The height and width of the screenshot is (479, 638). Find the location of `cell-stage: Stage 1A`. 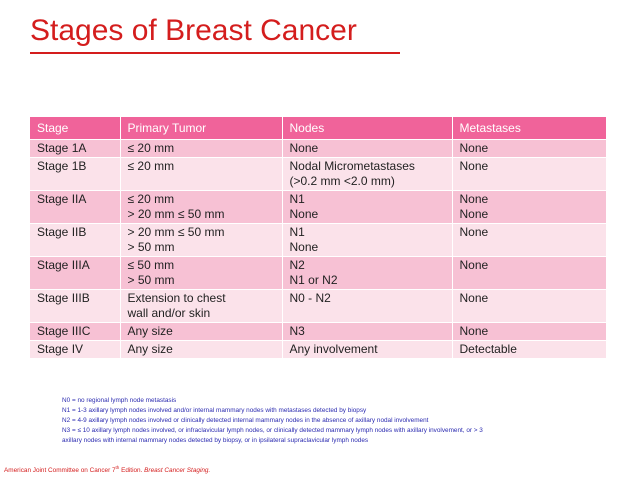

cell-stage: Stage 1A is located at coordinates (75, 148).